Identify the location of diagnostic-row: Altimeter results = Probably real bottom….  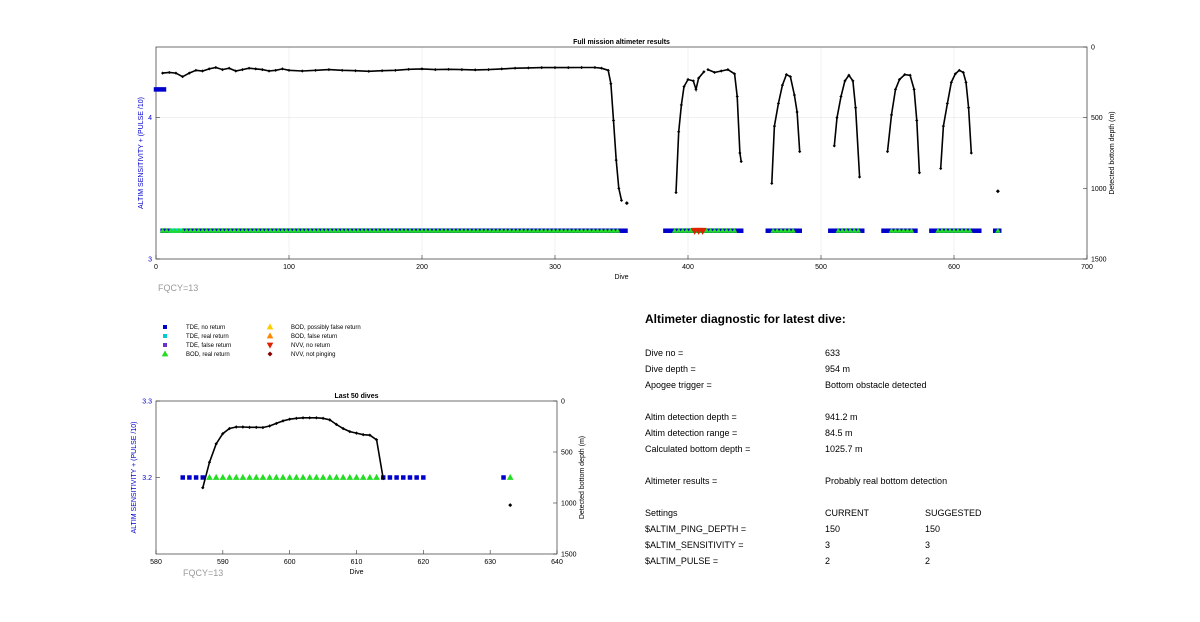
(855, 482).